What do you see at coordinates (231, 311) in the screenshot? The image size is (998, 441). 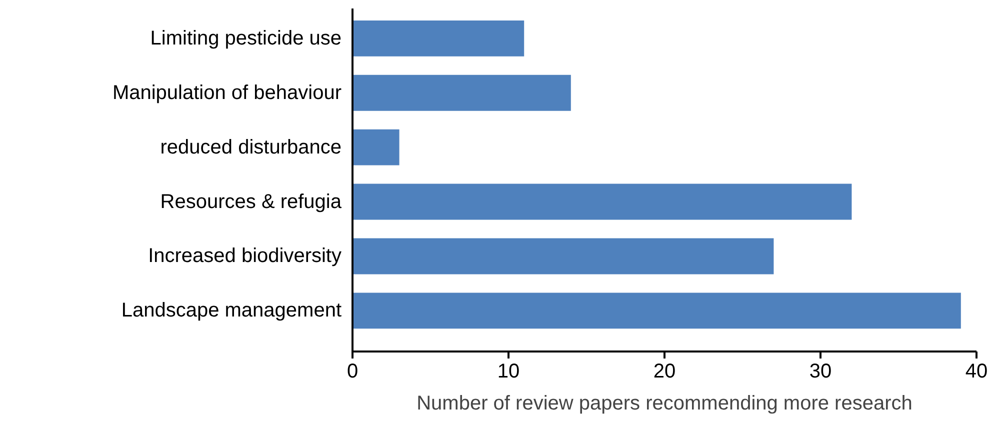 I see `y-tick-label: Landscape management` at bounding box center [231, 311].